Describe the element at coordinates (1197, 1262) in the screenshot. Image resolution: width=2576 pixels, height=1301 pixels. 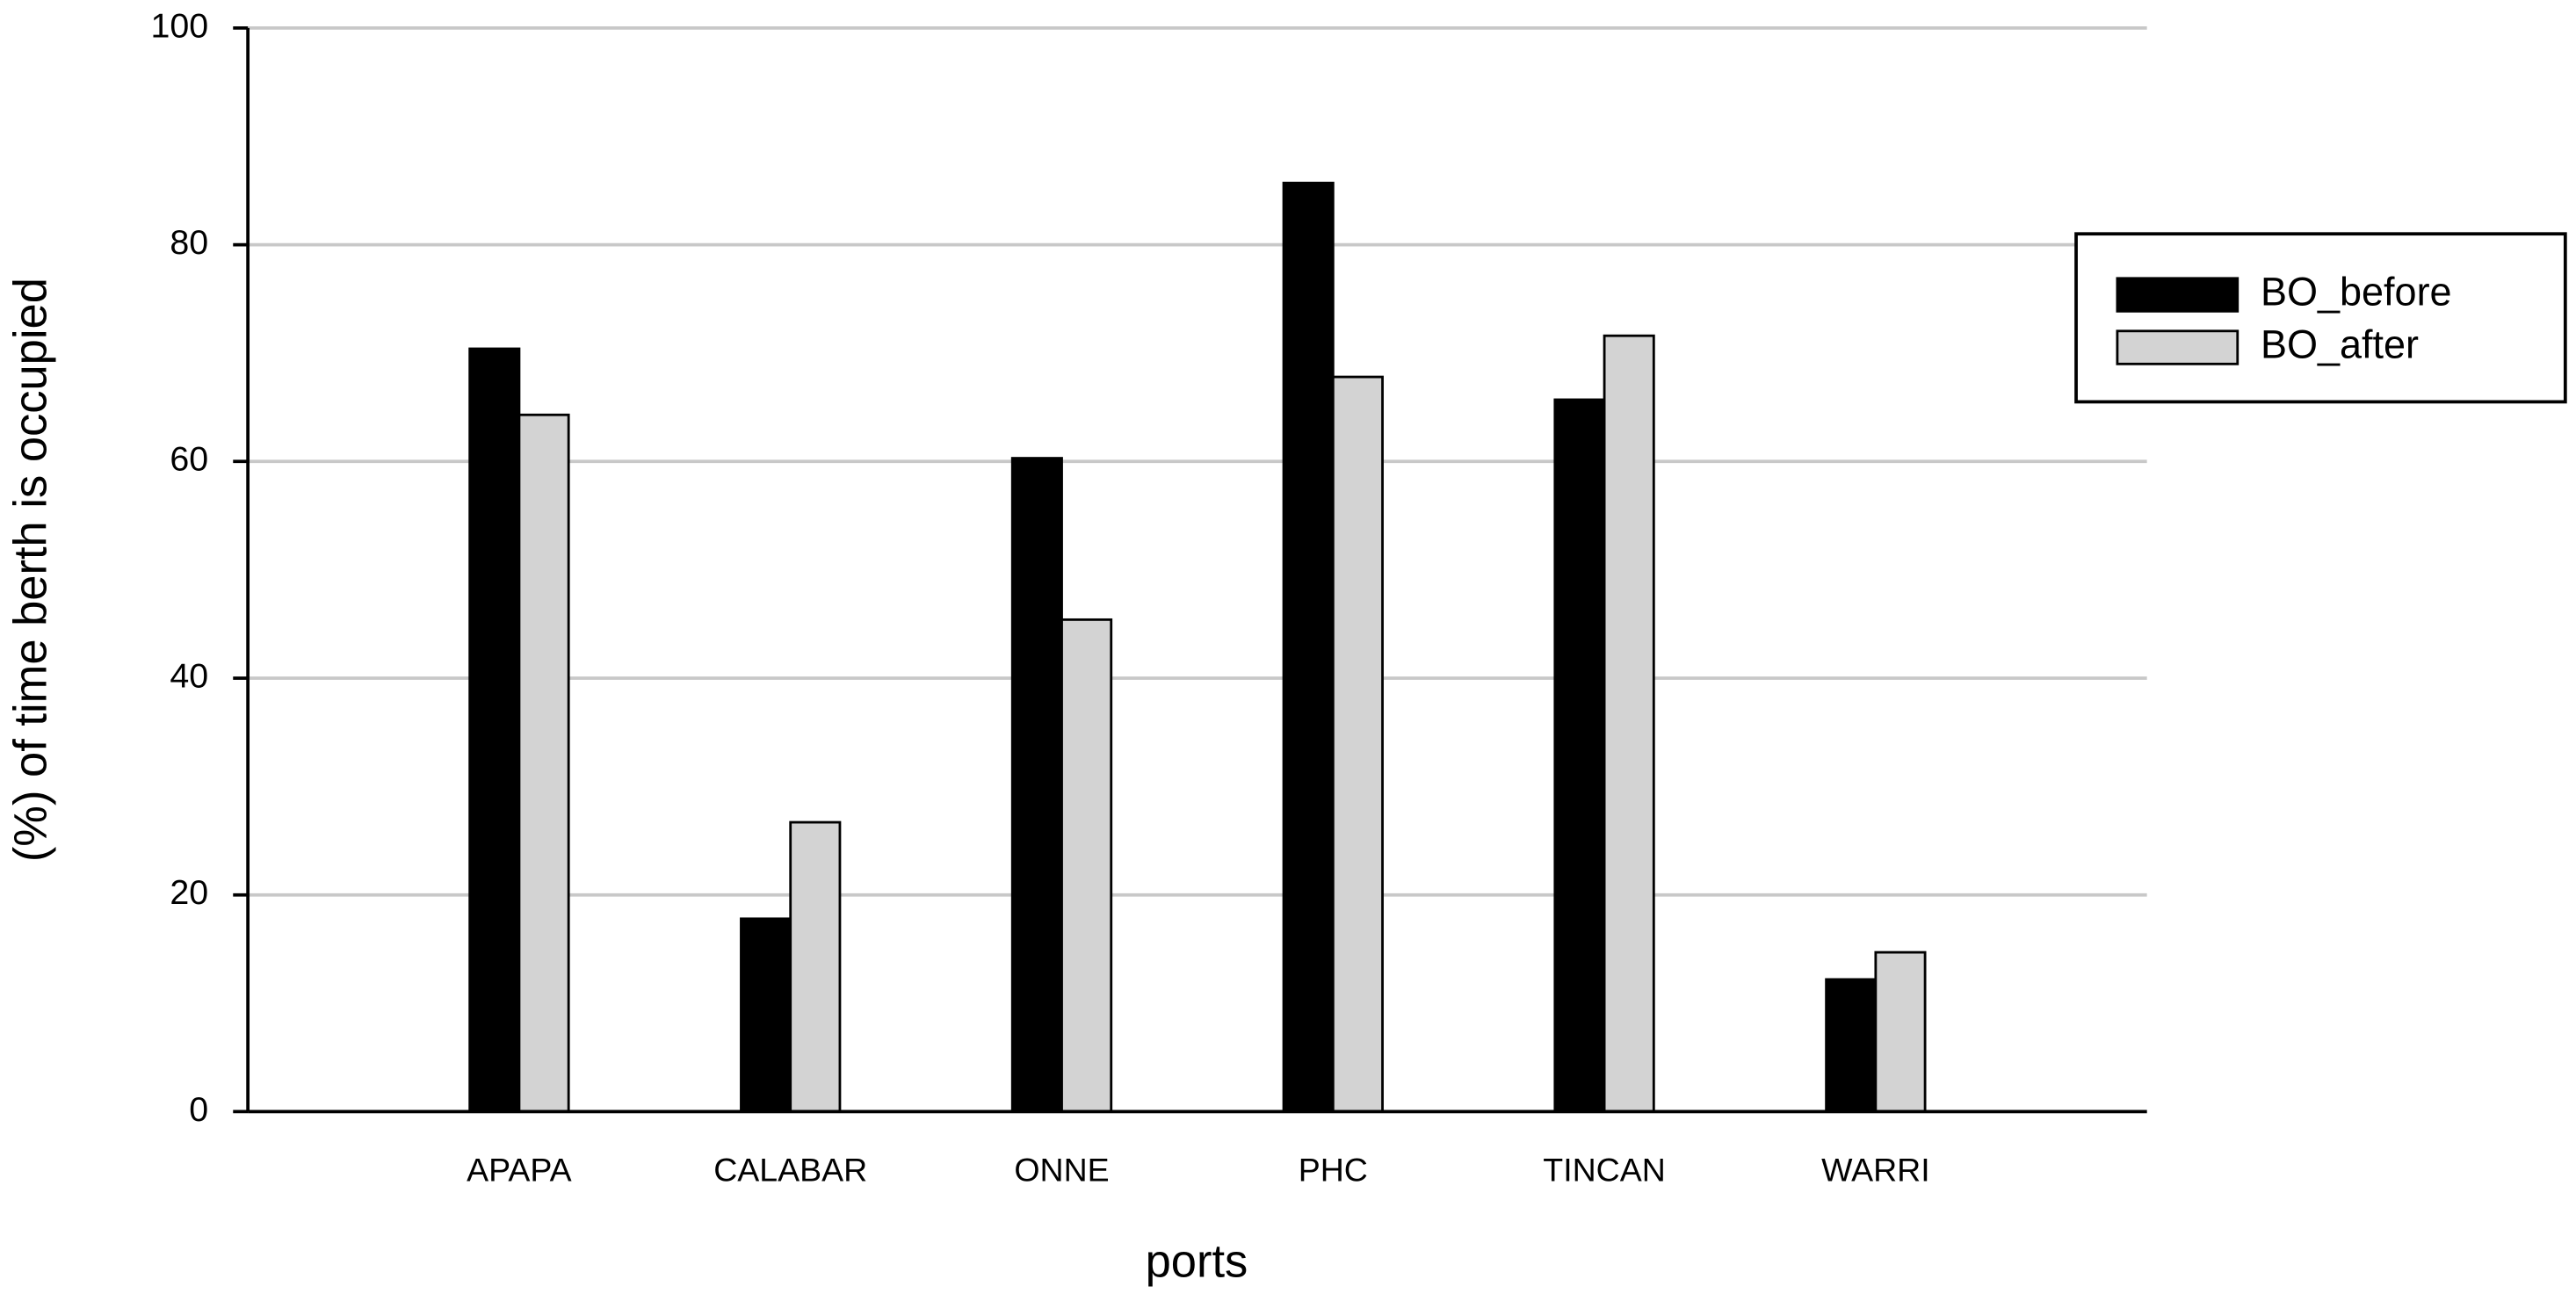
I see `x-axis-title: ports` at that location.